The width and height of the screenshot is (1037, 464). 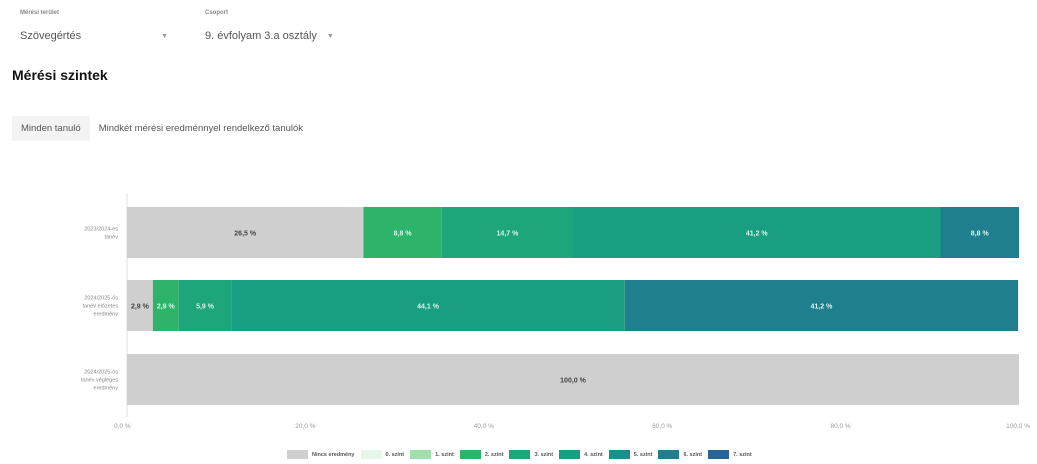 What do you see at coordinates (60, 75) in the screenshot?
I see `page-title: Mérési szintek` at bounding box center [60, 75].